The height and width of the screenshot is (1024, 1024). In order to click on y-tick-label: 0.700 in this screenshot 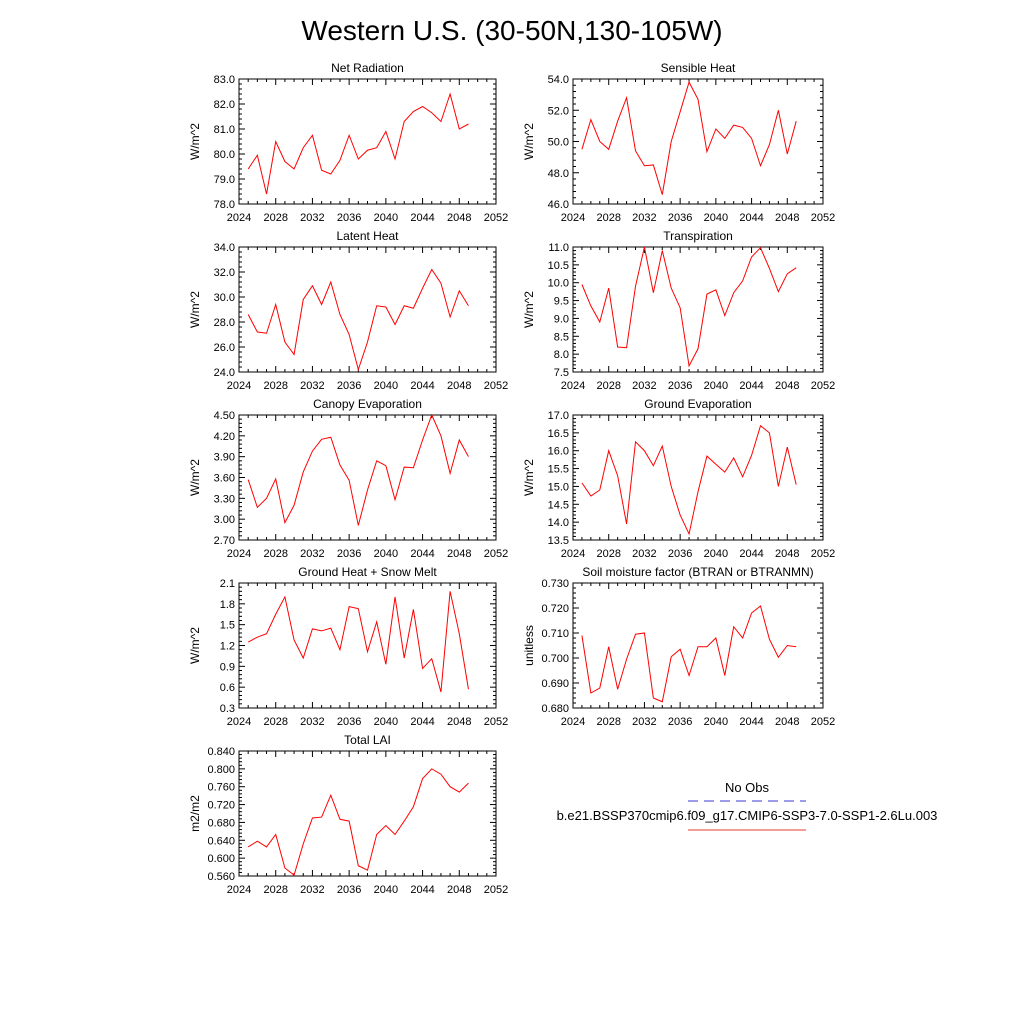, I will do `click(555, 659)`.